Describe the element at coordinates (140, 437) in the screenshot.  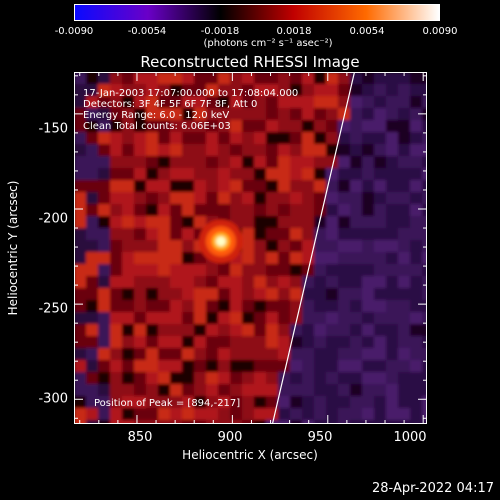
I see `x-tick-label: 850` at that location.